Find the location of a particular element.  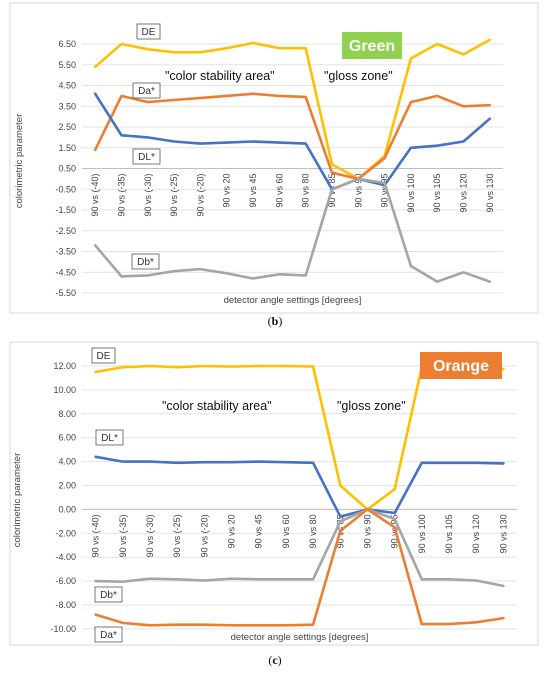

figure-caption: (c) is located at coordinates (274, 660).